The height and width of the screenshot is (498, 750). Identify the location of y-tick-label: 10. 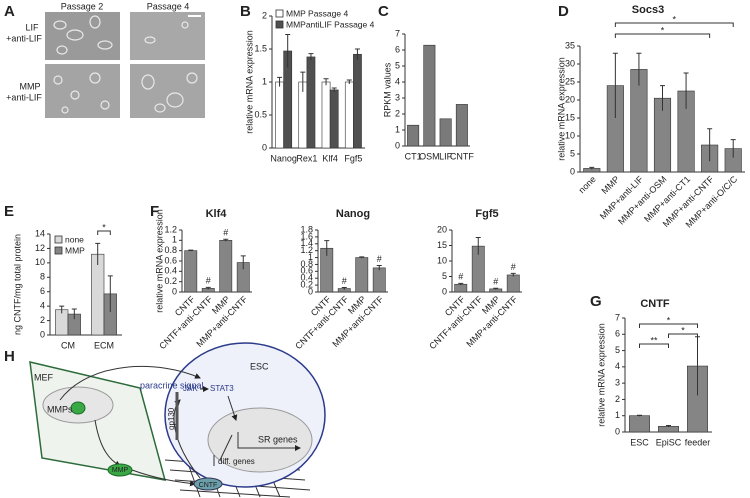
(442, 260).